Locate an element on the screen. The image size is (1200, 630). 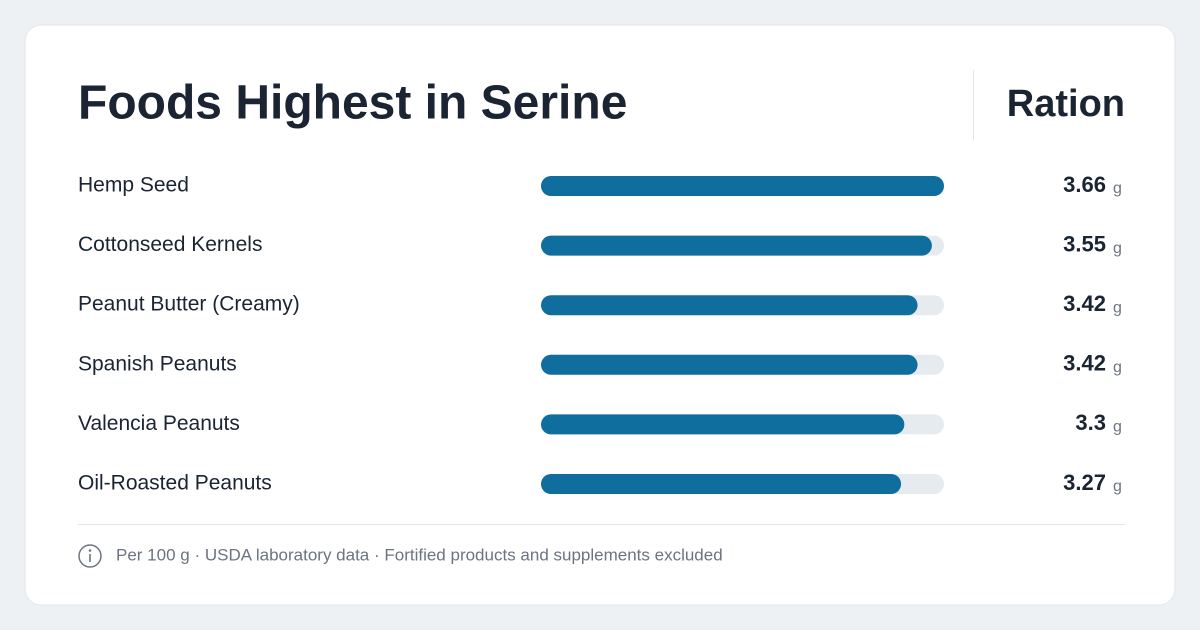
value-label: 3.66 is located at coordinates (1084, 184).